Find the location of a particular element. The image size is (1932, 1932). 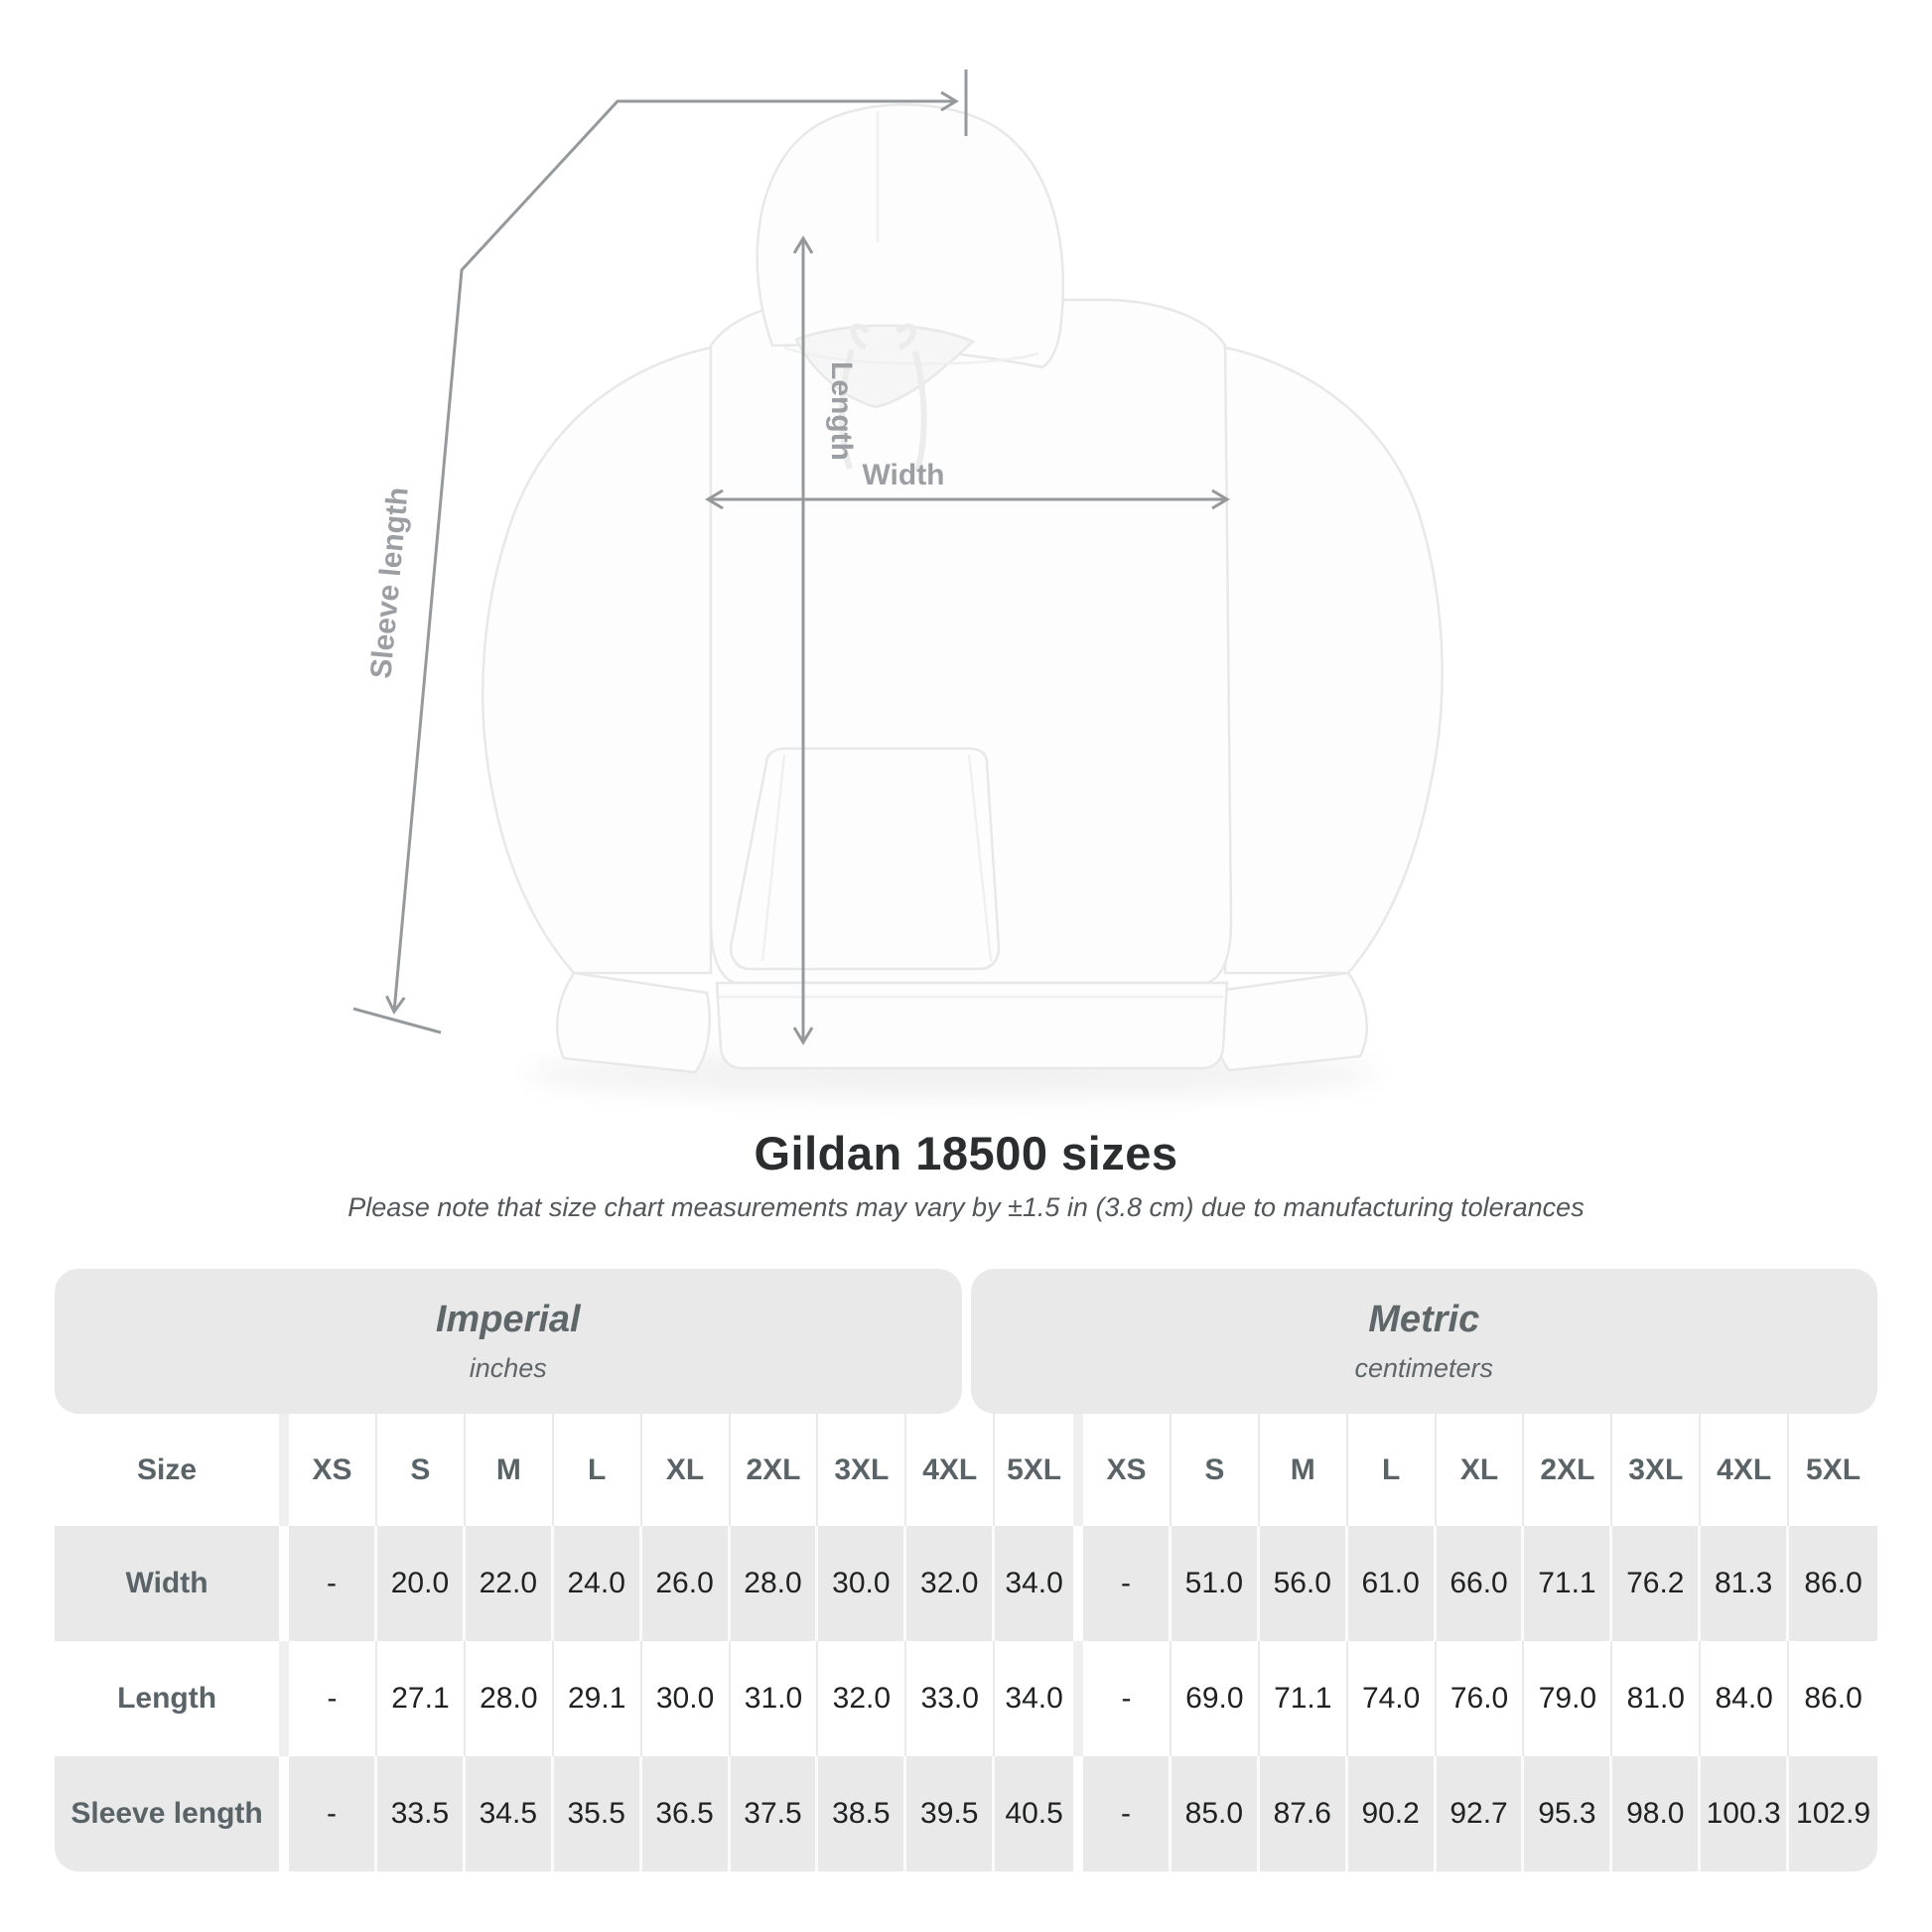

value-cell: 102.9 is located at coordinates (1833, 1814).